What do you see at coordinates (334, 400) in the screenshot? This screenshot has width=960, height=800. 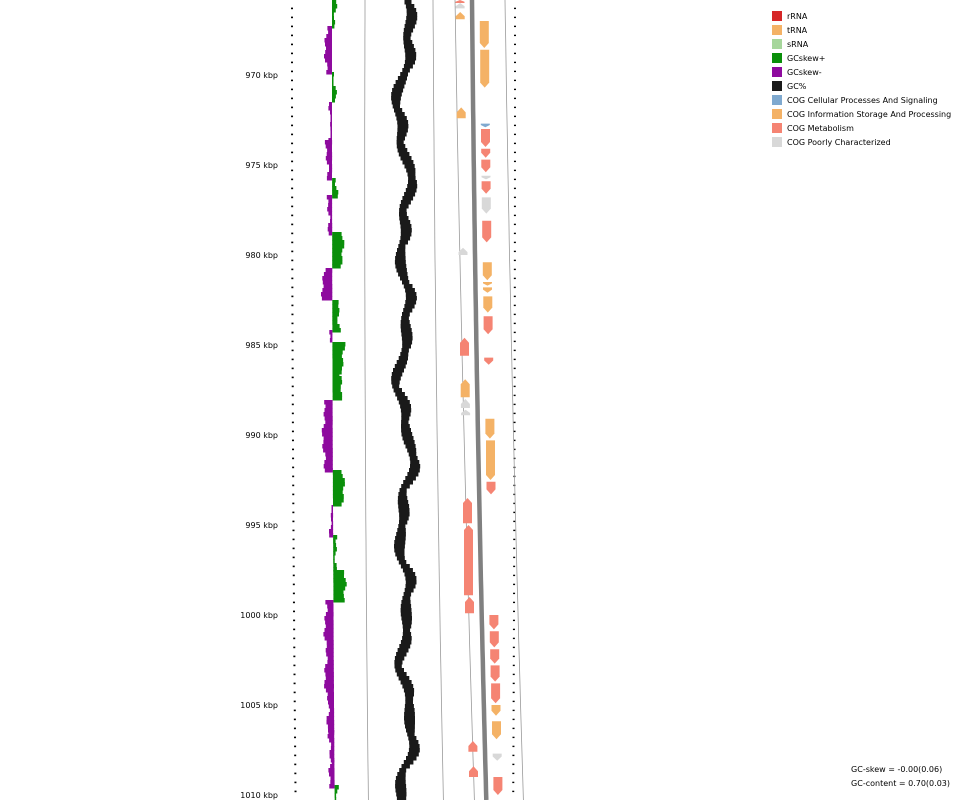 I see `gc-skew-track` at bounding box center [334, 400].